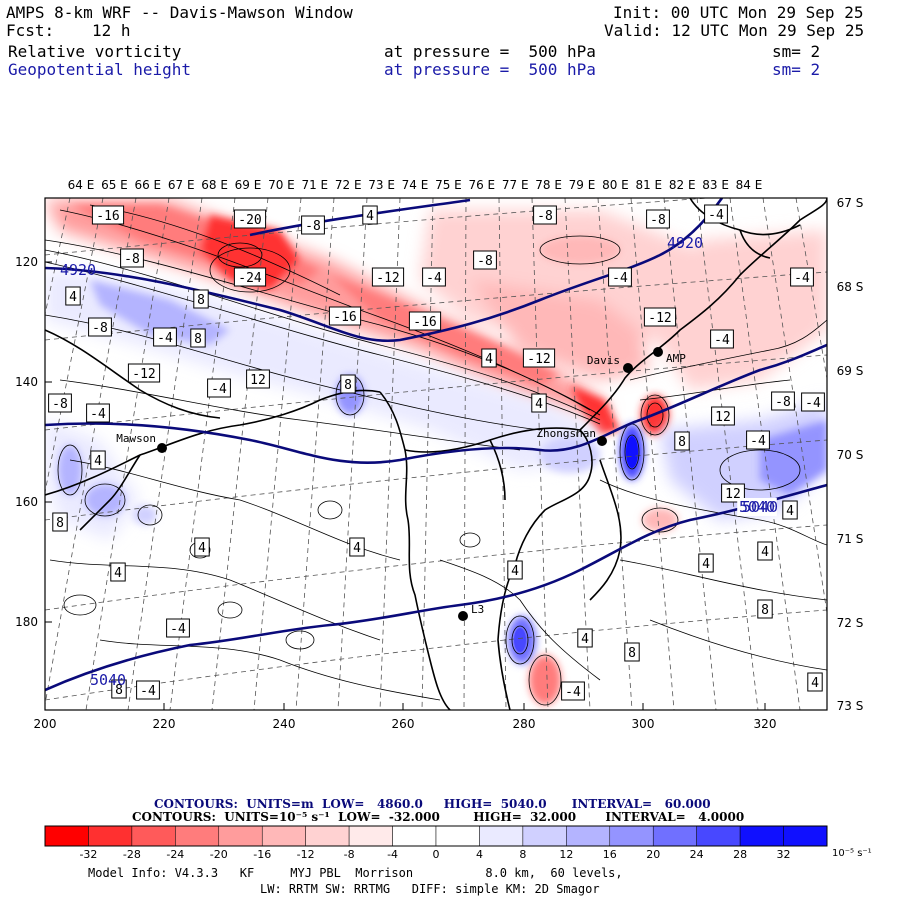  Describe the element at coordinates (164, 724) in the screenshot. I see `grid-x-label: 220` at that location.